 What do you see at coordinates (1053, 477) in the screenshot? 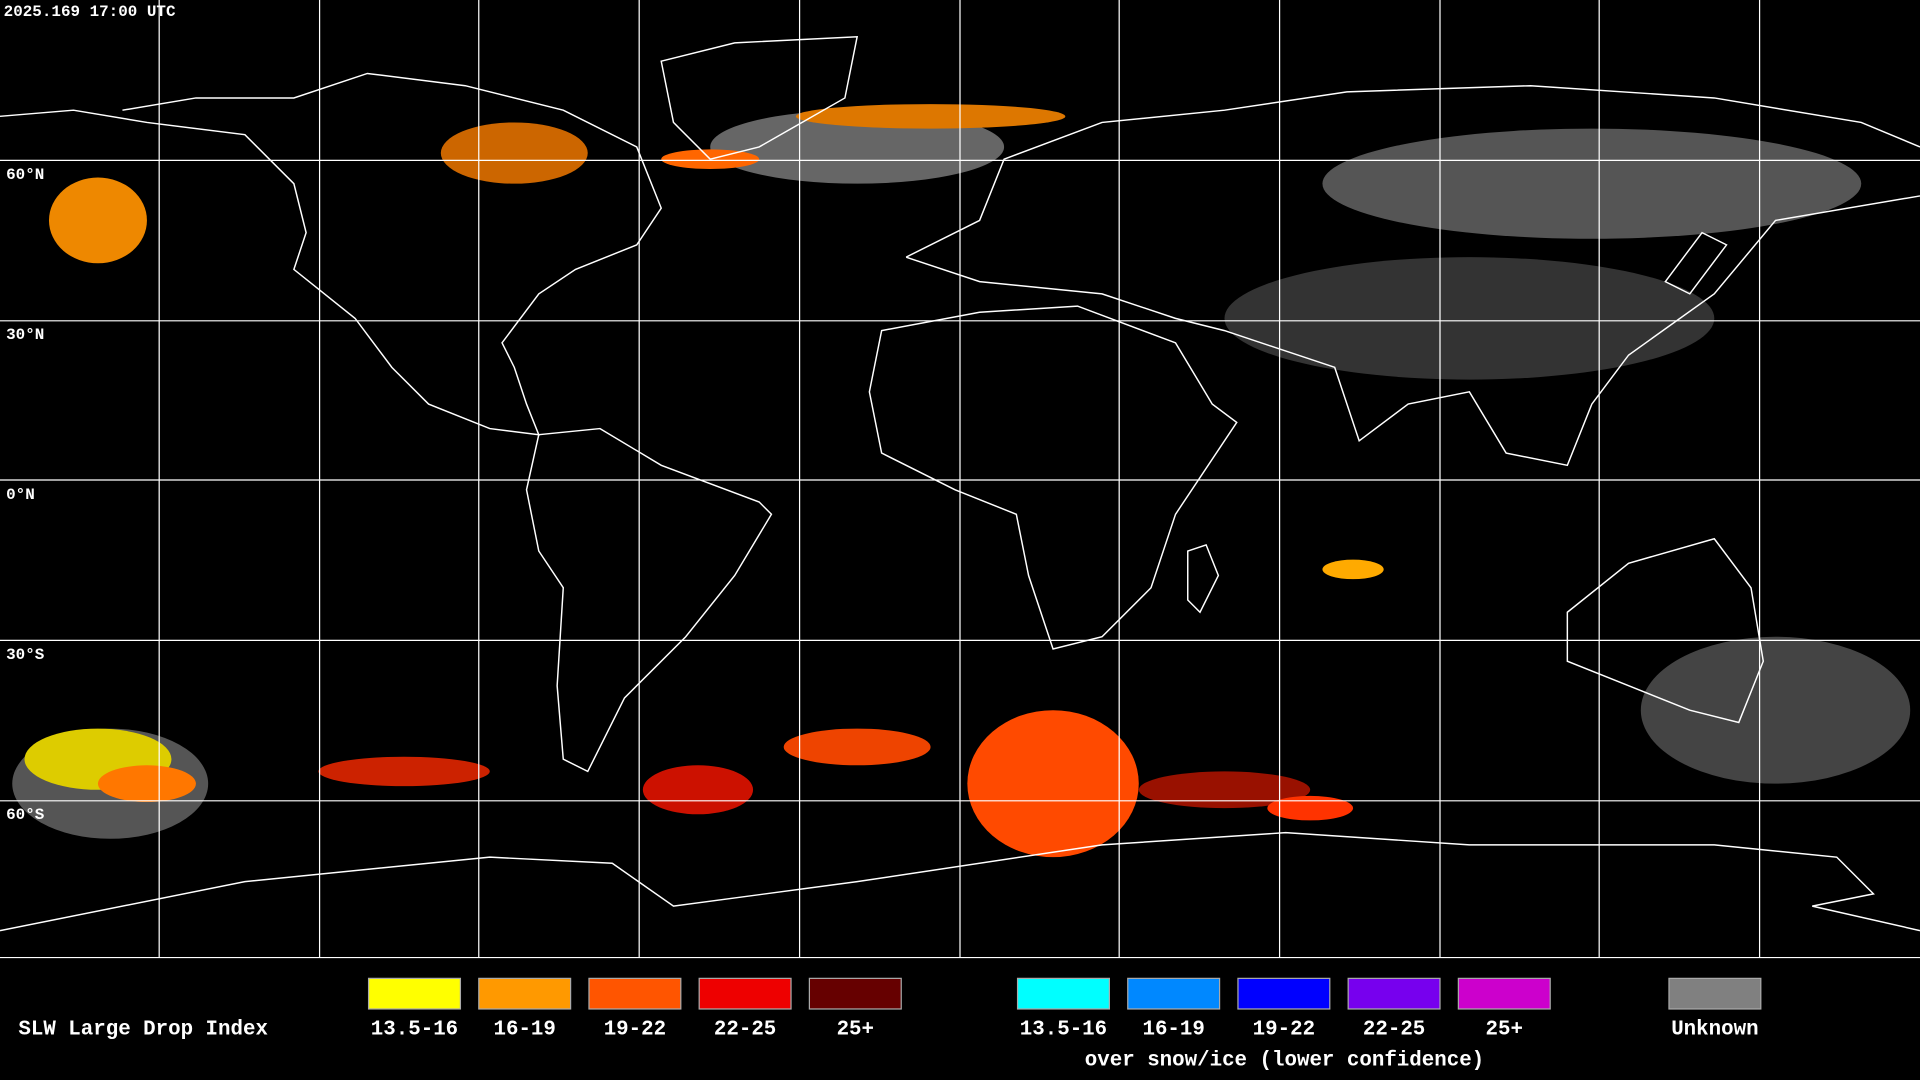
I see `africa` at bounding box center [1053, 477].